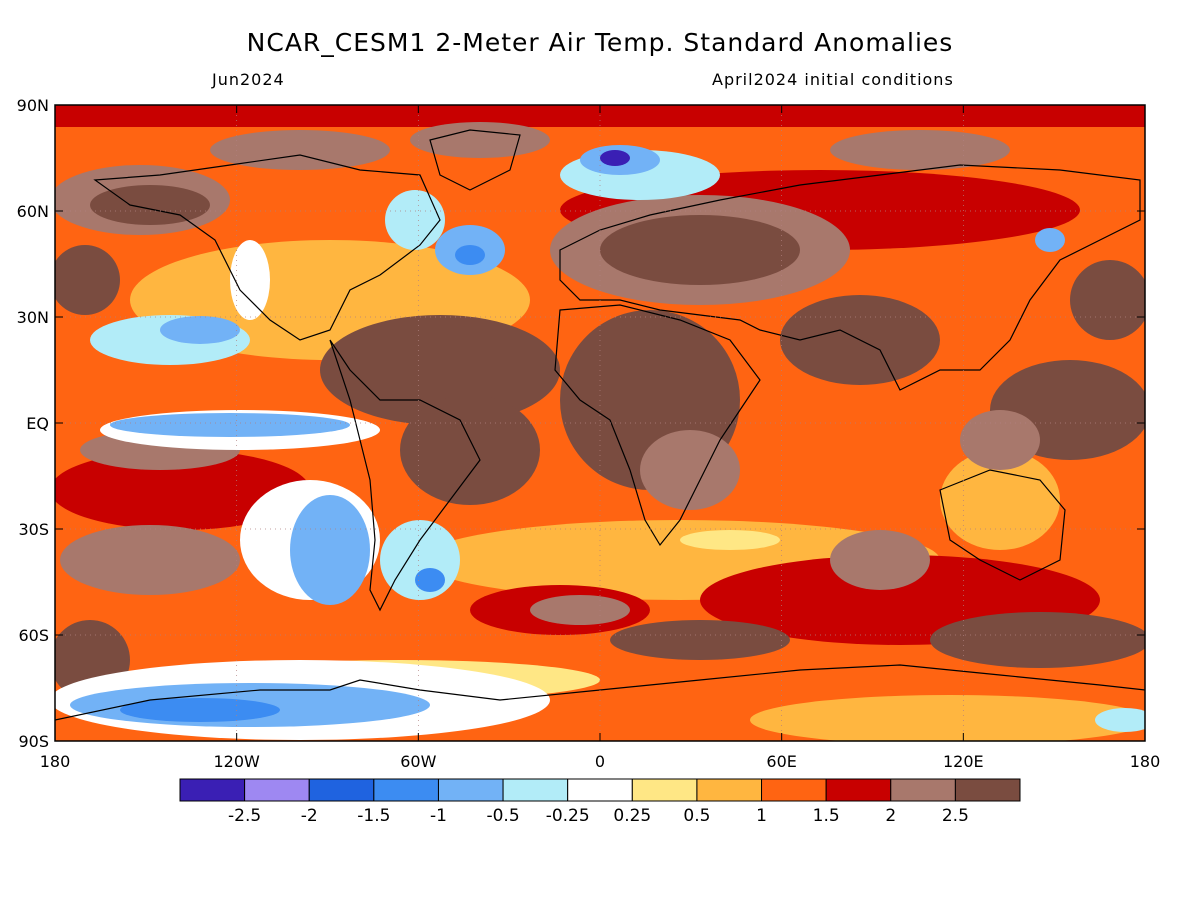  I want to click on lon-tick-label: 120E, so click(963, 761).